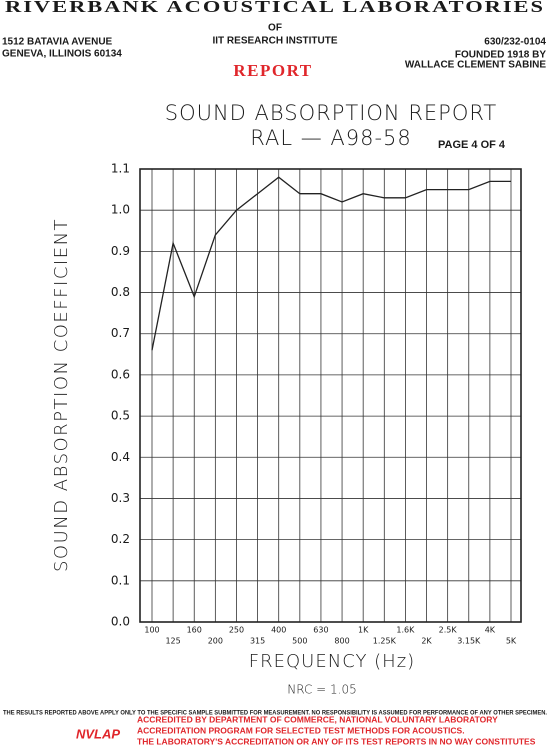  What do you see at coordinates (120, 539) in the screenshot?
I see `y-tick-label: 0.2` at bounding box center [120, 539].